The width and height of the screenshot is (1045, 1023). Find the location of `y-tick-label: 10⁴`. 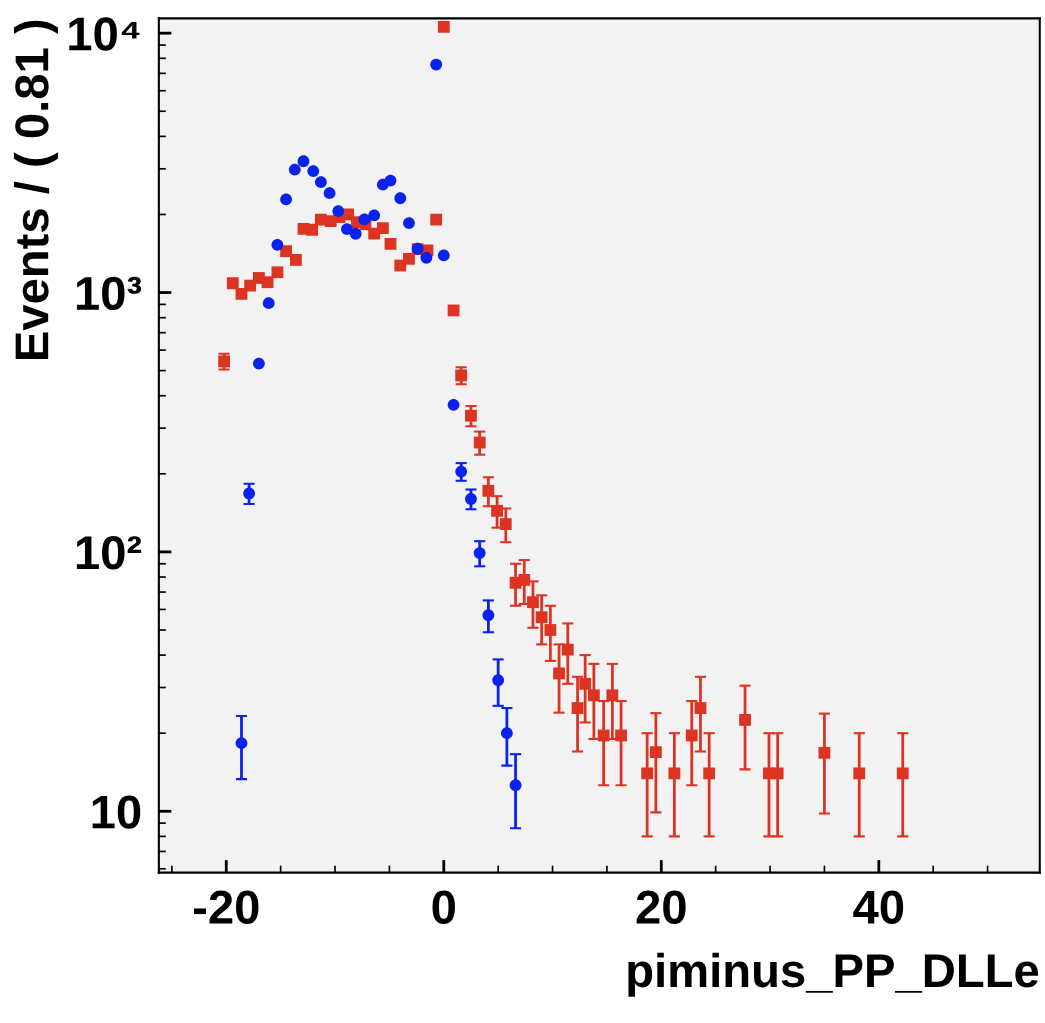

y-tick-label: 10⁴ is located at coordinates (104, 34).